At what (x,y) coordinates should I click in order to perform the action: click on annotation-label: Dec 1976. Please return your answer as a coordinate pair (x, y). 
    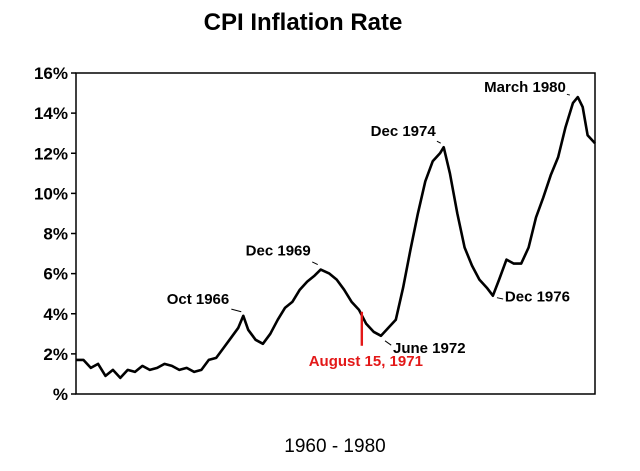
    Looking at the image, I should click on (537, 297).